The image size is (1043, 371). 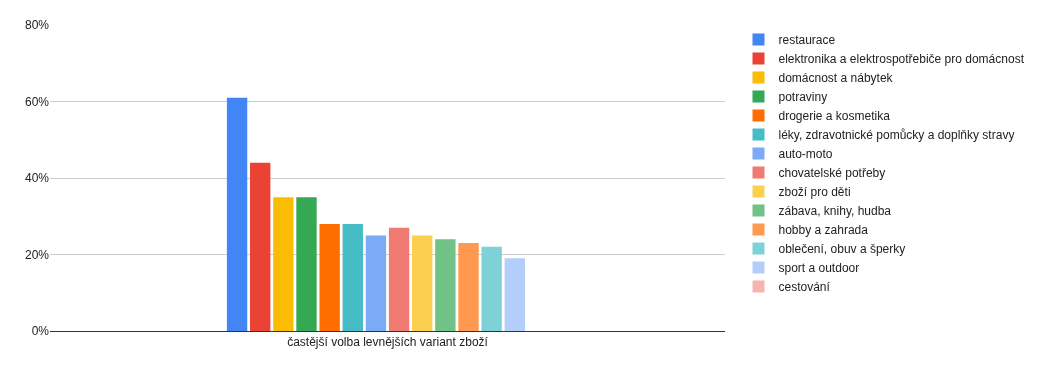 I want to click on legend-label: zábava, knihy, hudba, so click(x=835, y=211).